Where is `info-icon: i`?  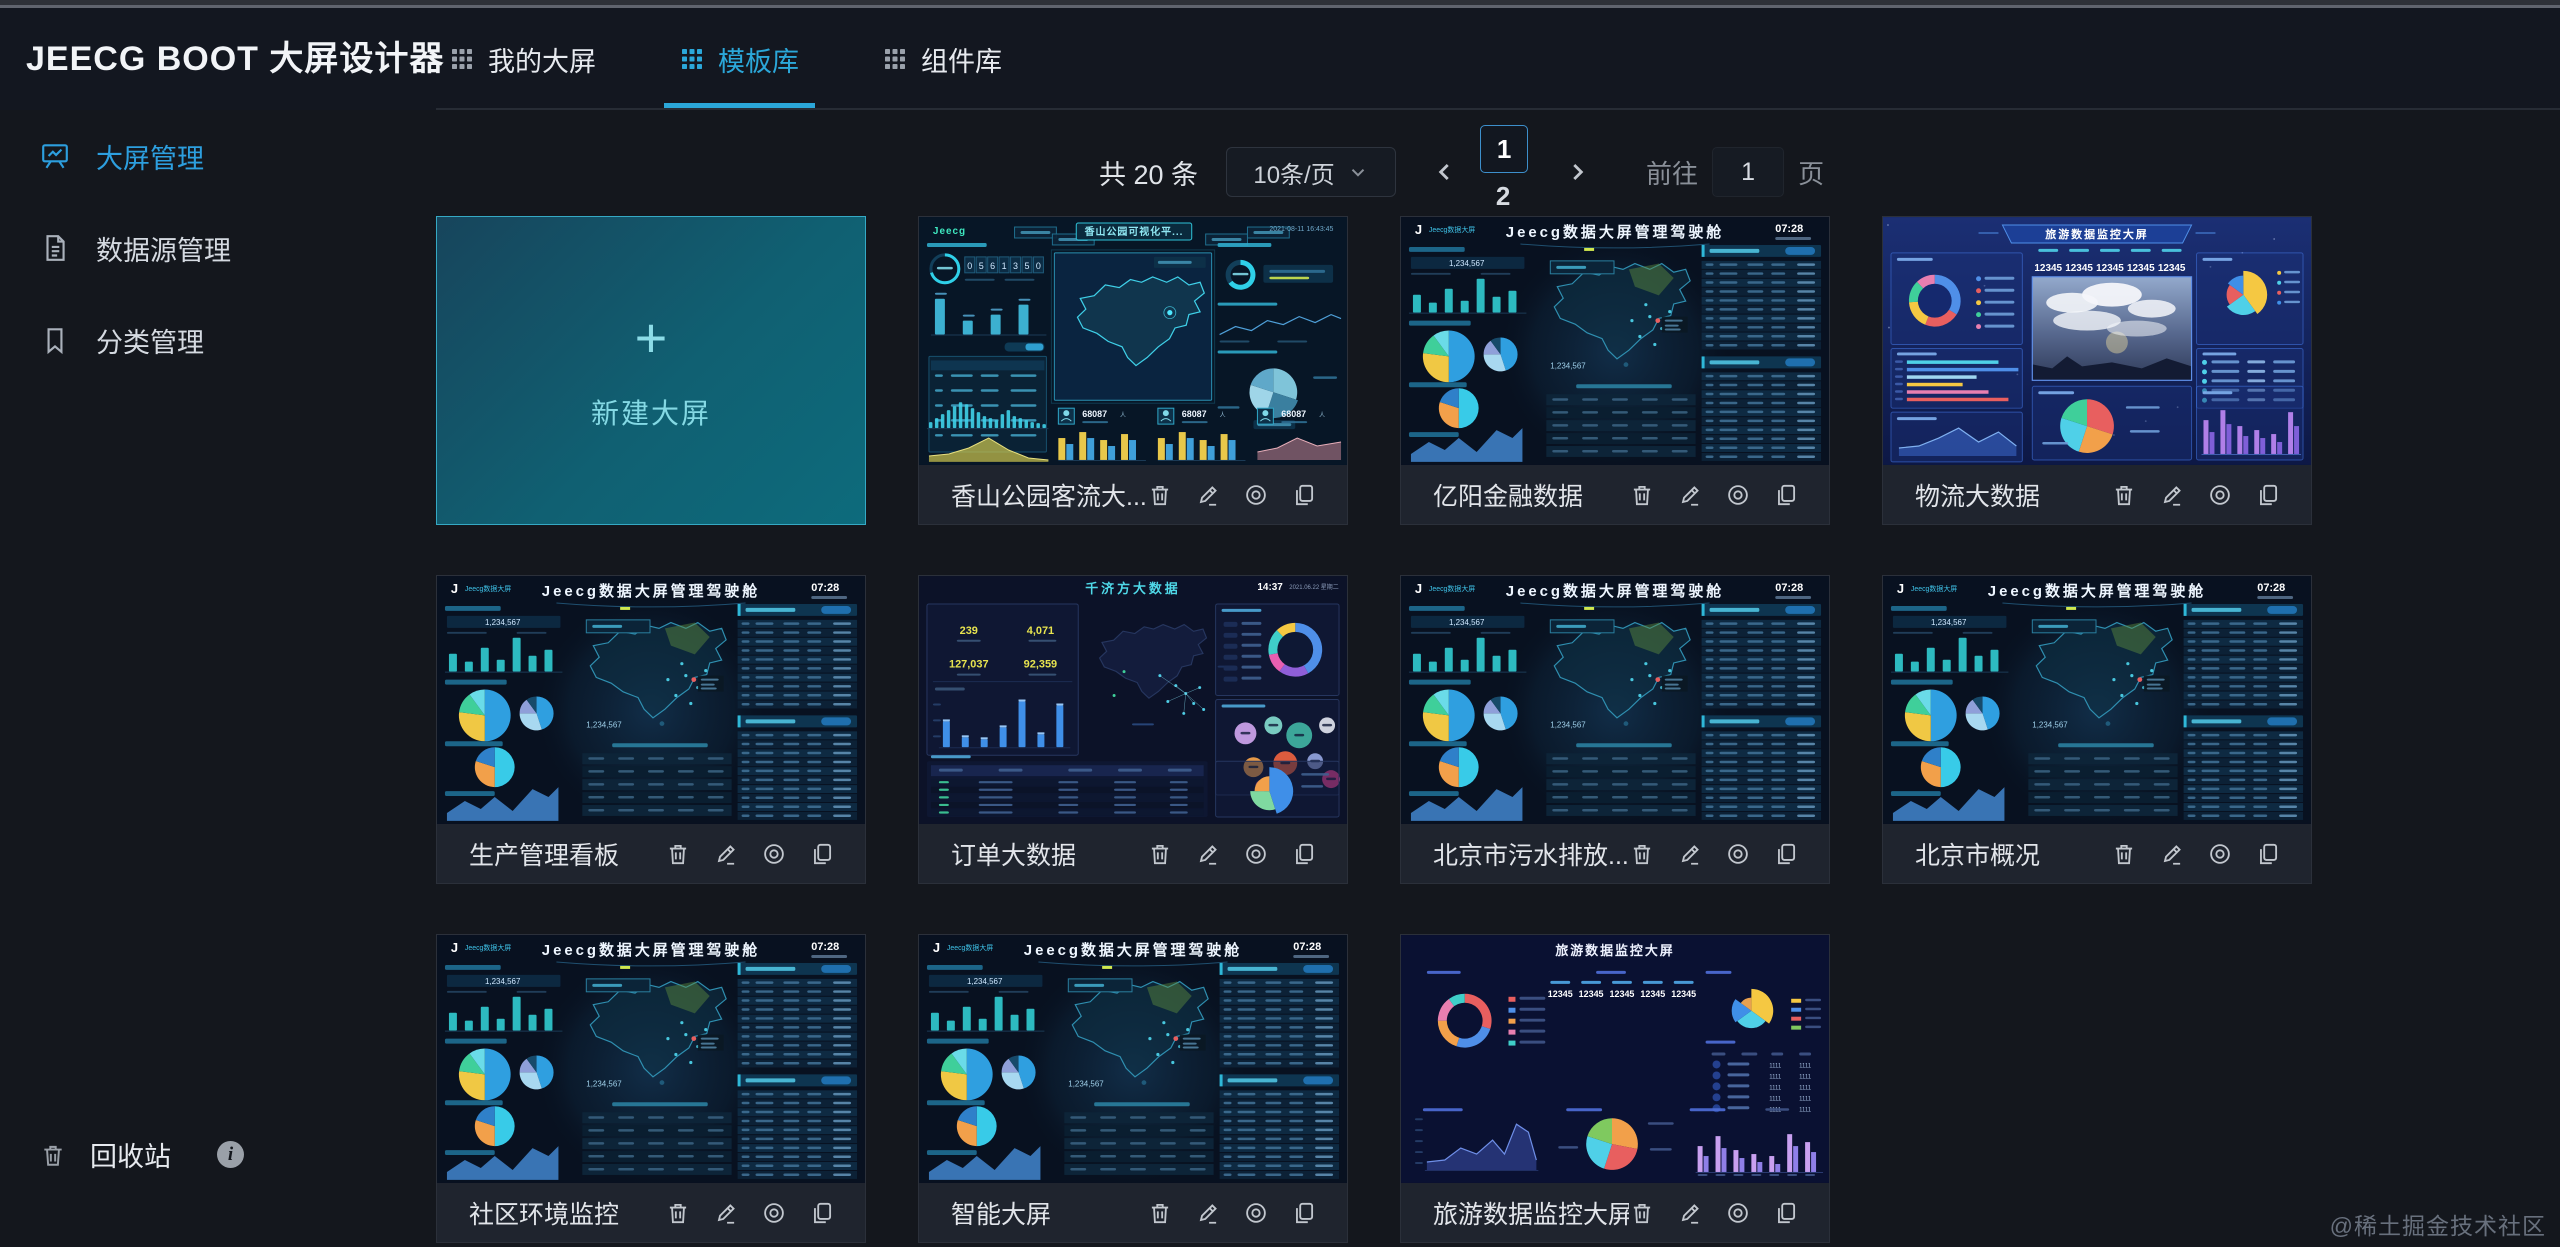 info-icon: i is located at coordinates (230, 1154).